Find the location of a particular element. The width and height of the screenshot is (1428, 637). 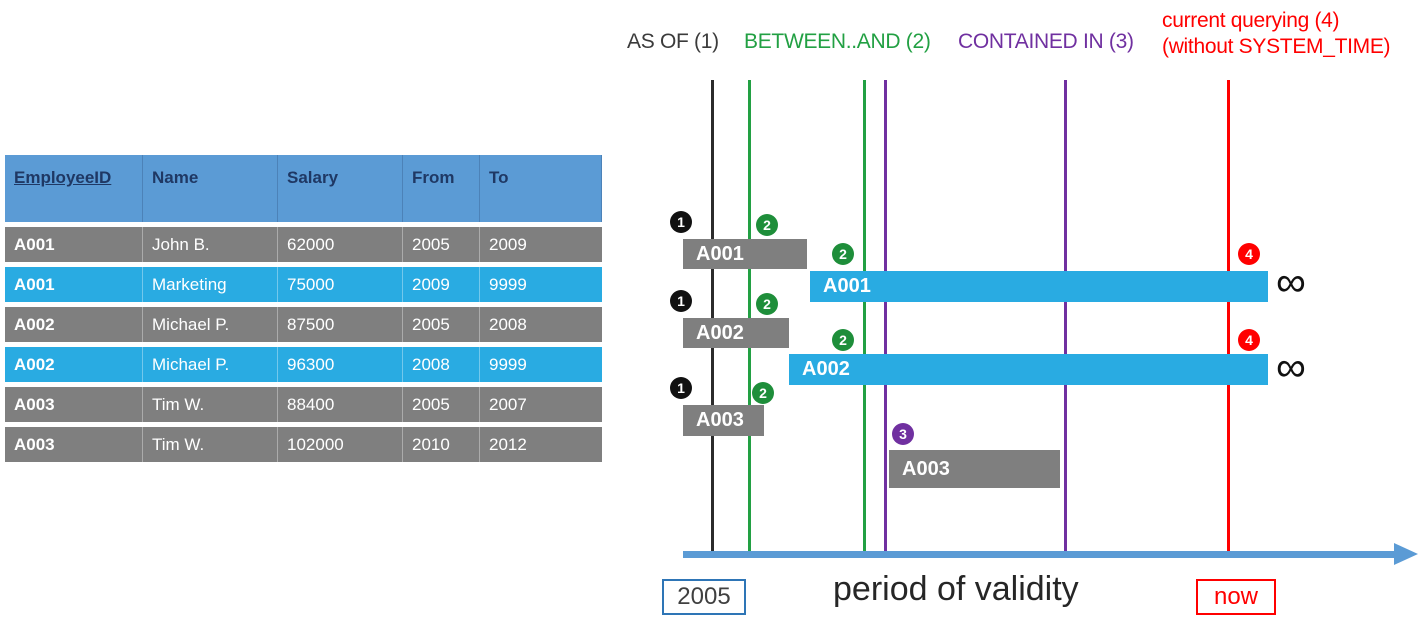

cell-salary: 102000 is located at coordinates (340, 444).